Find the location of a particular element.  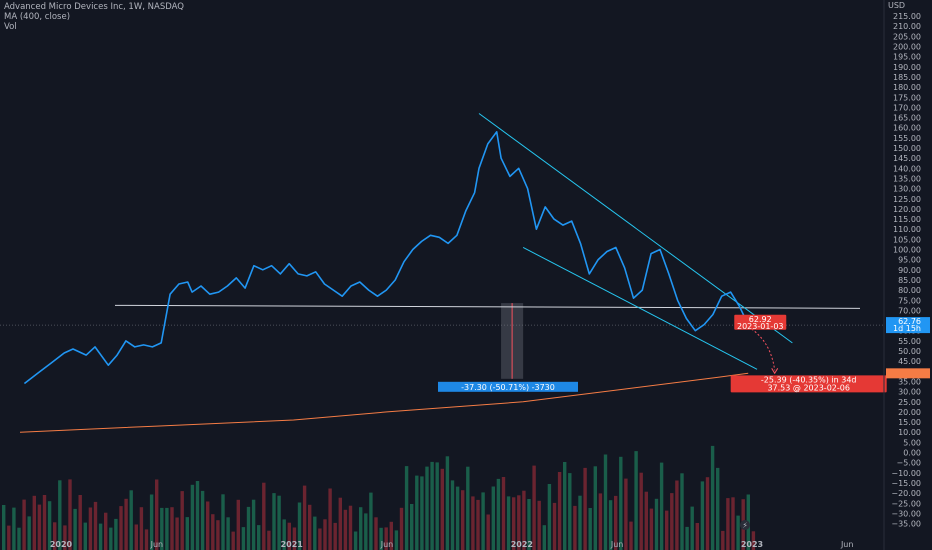

y-tick-label: 45.00 is located at coordinates (909, 361).